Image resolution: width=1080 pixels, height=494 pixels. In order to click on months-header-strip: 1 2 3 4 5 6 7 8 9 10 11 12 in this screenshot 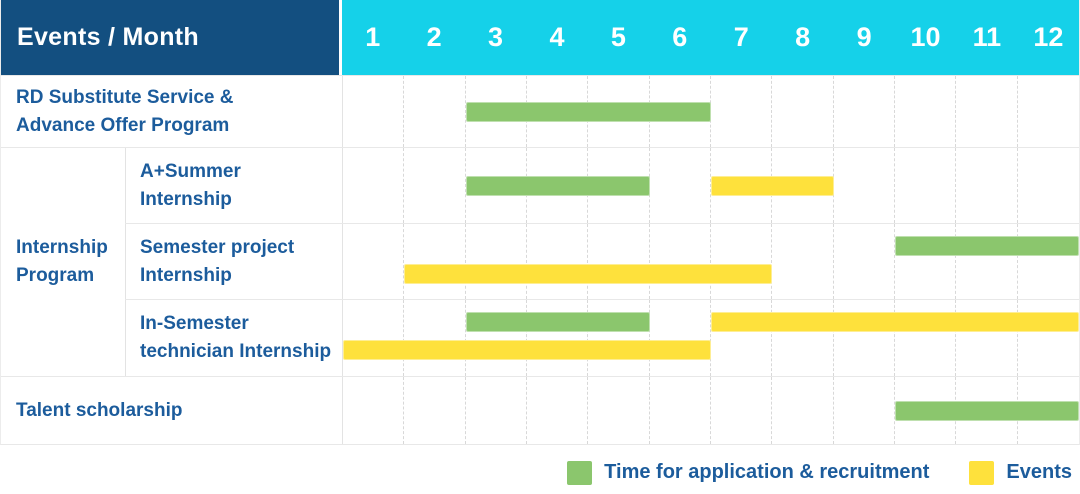, I will do `click(710, 37)`.